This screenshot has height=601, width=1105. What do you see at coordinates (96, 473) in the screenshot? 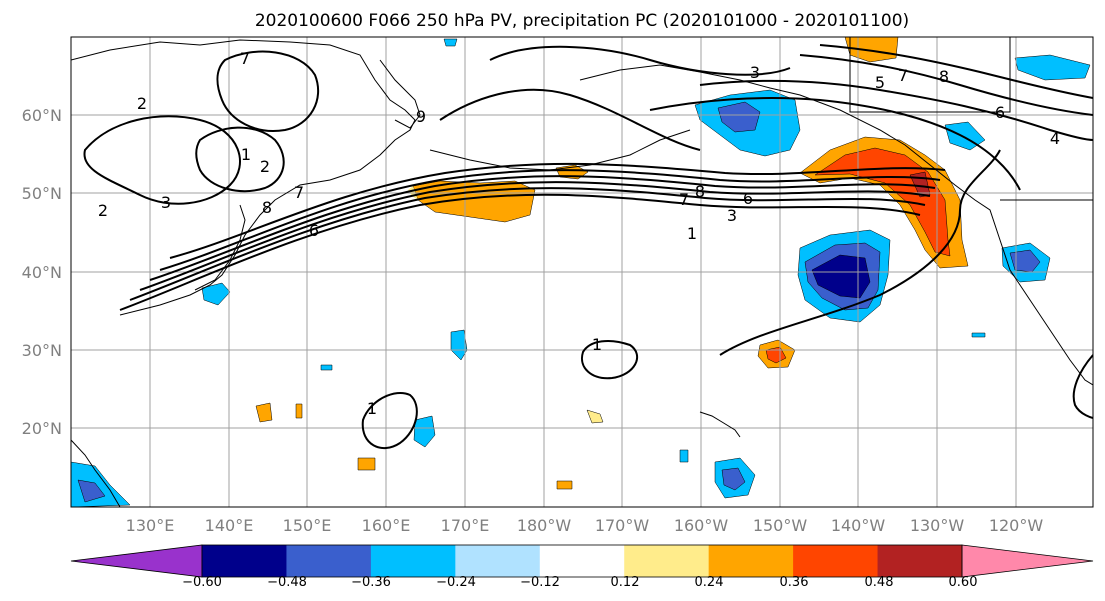
I see `coastline-philippines` at bounding box center [96, 473].